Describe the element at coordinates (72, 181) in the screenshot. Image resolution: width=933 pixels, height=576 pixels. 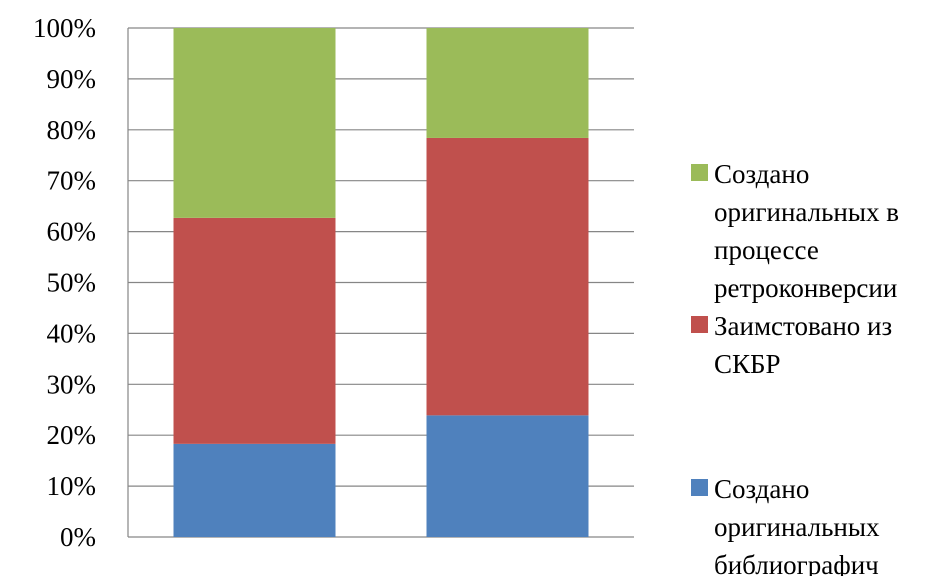
I see `y-tick-label: 70%` at that location.